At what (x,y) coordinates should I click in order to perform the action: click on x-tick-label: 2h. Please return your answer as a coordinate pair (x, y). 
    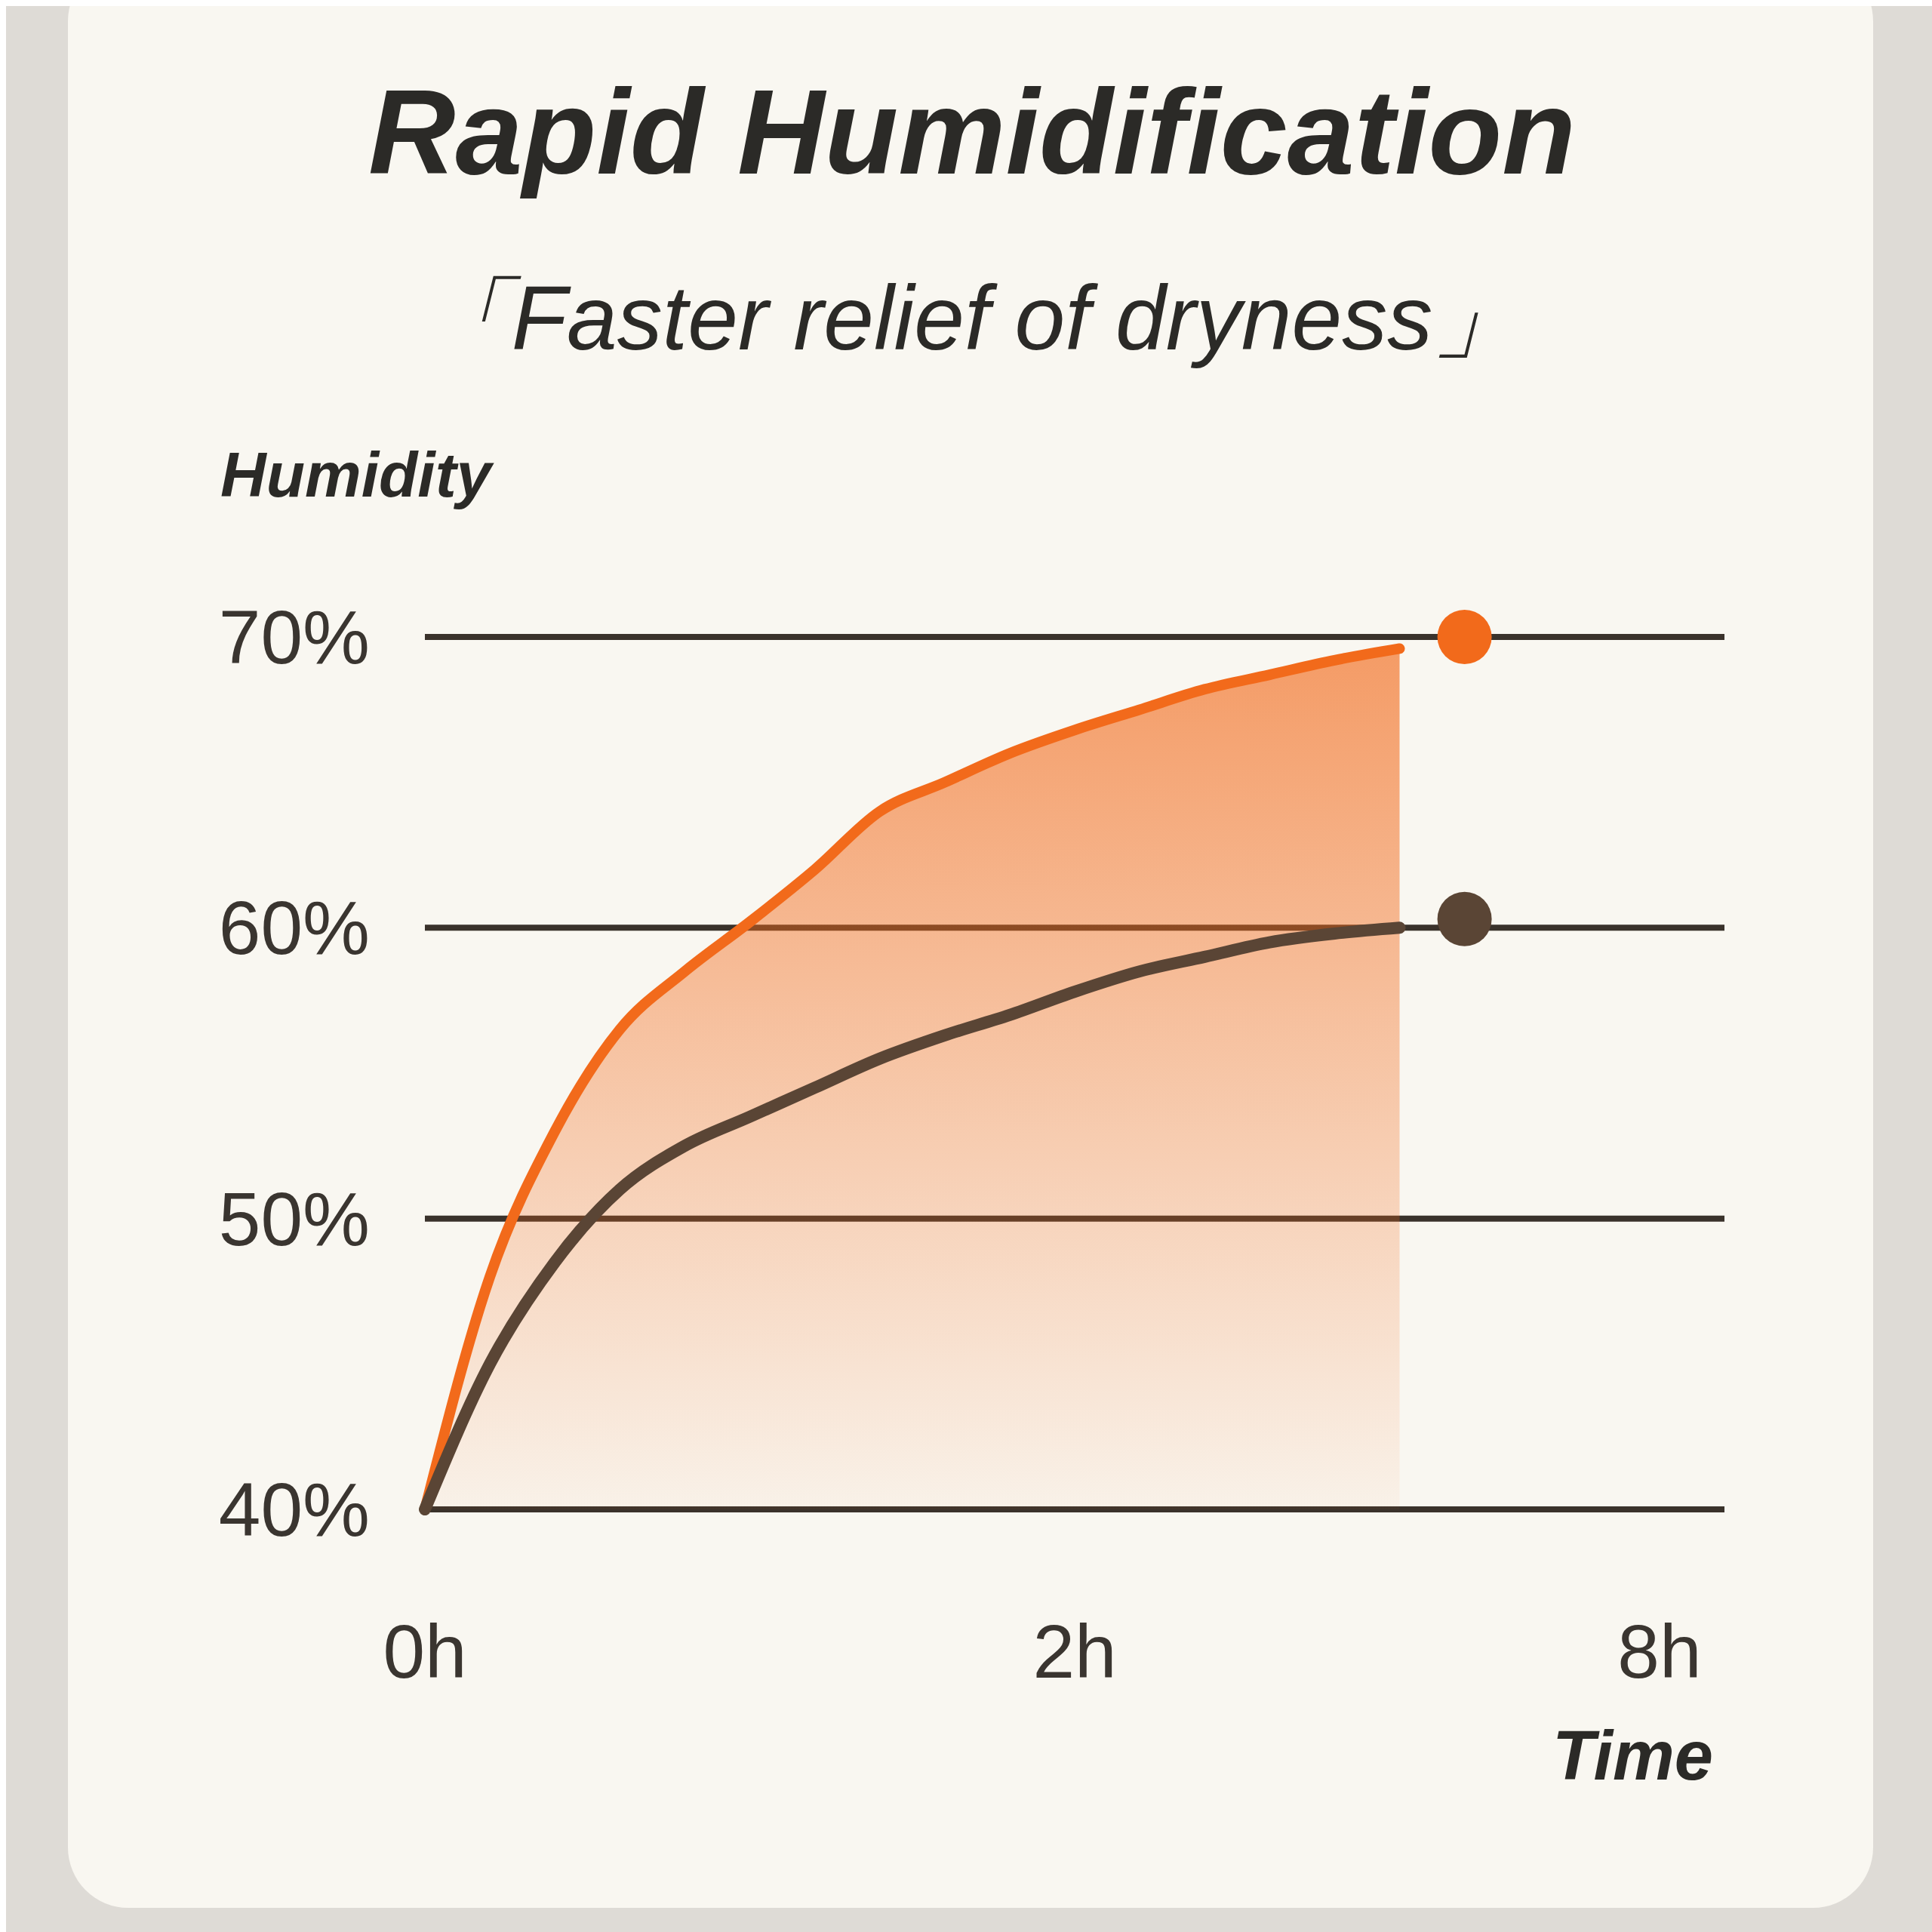
    Looking at the image, I should click on (1074, 1651).